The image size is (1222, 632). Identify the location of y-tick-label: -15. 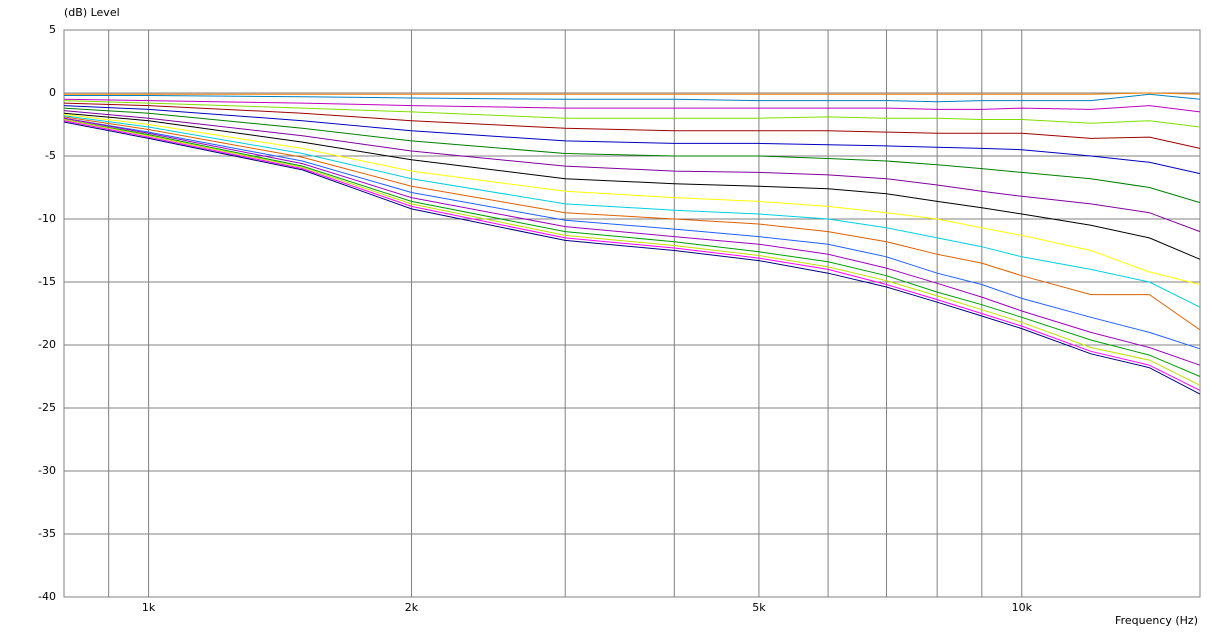
(47, 281).